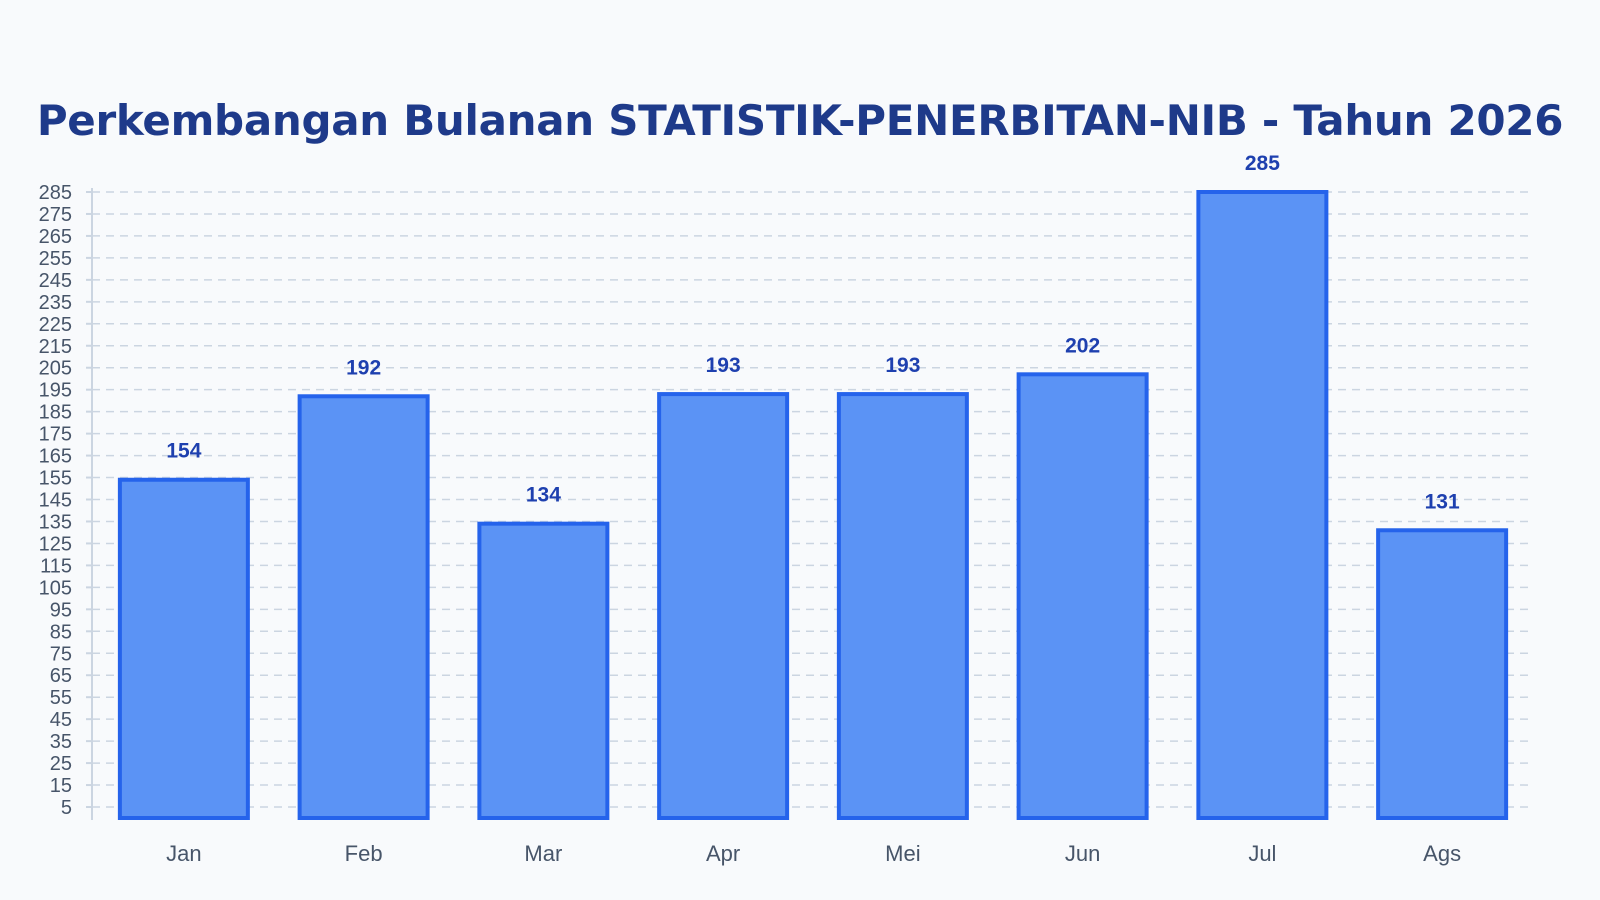  I want to click on x-tick-label: Jan, so click(183, 853).